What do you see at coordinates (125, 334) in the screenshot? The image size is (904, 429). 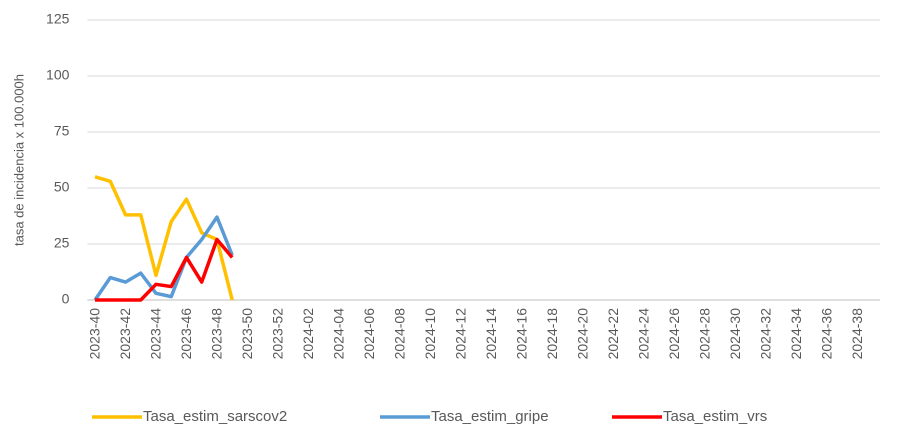 I see `x-tick-label: 2023-42` at bounding box center [125, 334].